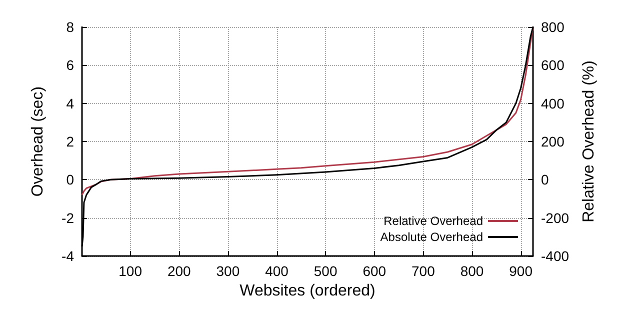 This screenshot has height=320, width=631. I want to click on y-axis-title: Overhead (sec), so click(38, 141).